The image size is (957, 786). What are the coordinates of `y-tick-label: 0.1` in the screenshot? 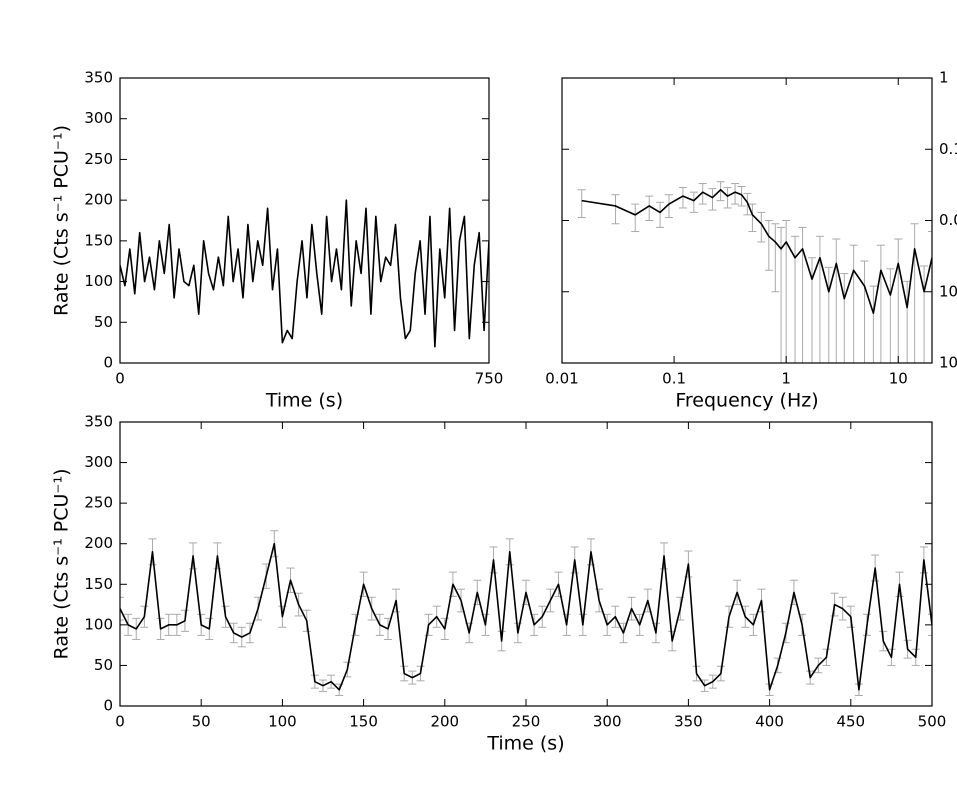 It's located at (948, 149).